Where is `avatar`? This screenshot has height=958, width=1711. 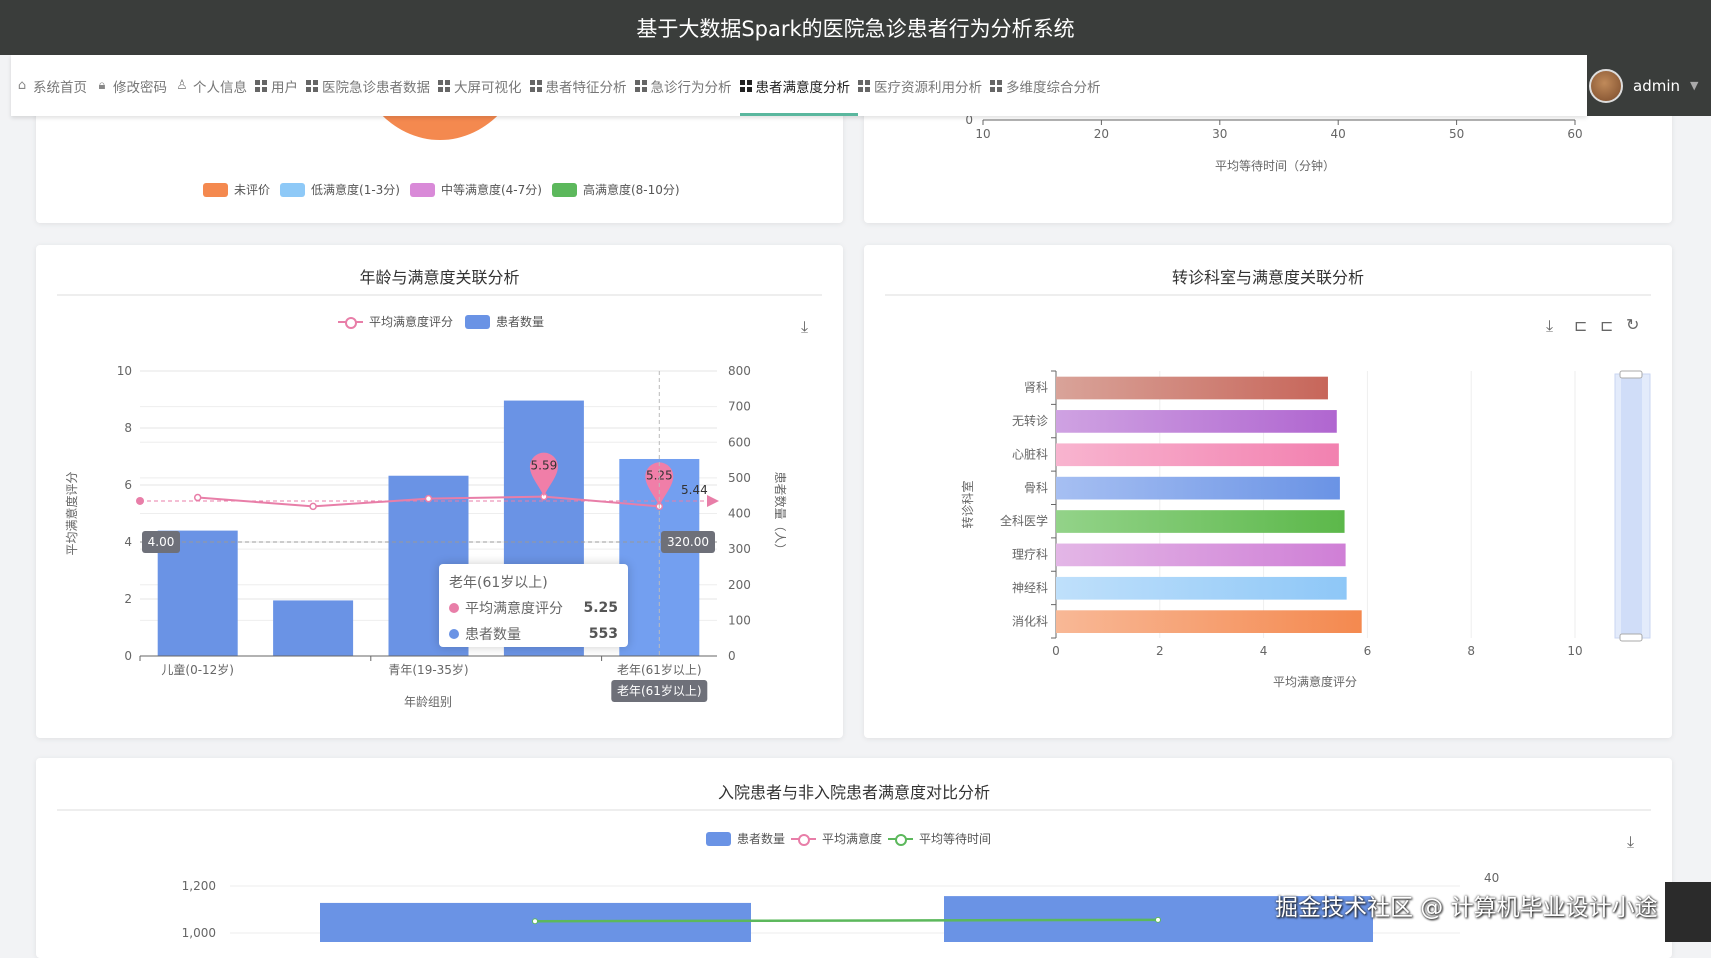
avatar is located at coordinates (1606, 85).